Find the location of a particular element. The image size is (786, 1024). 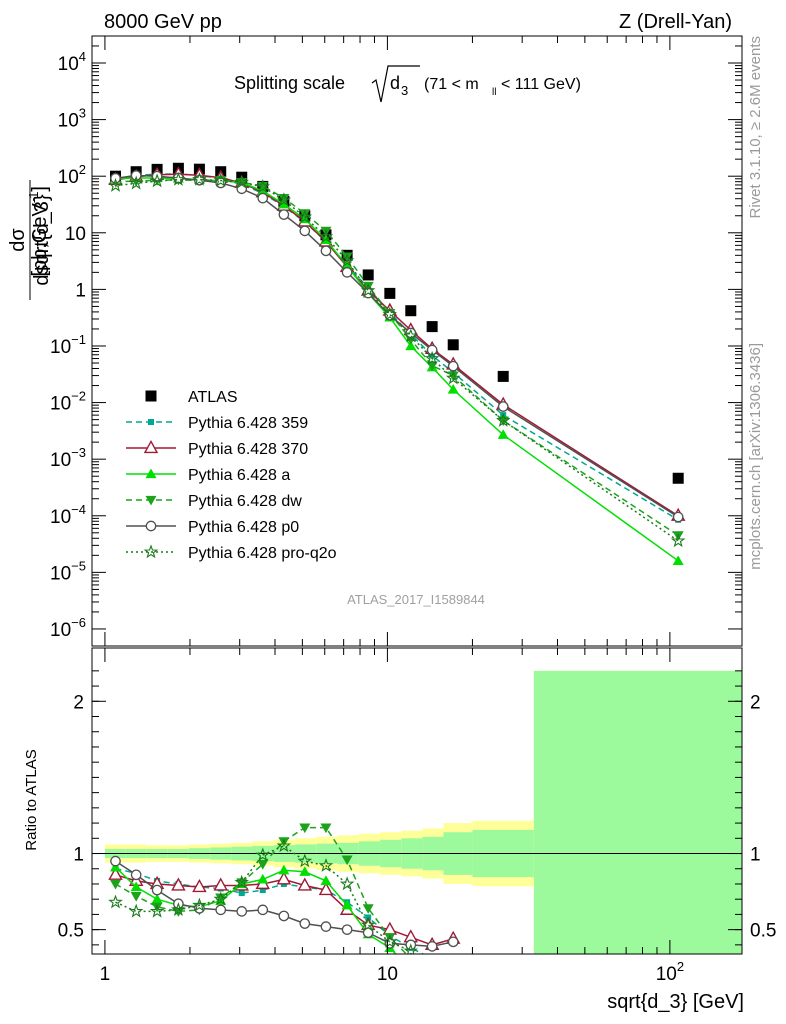

header-left: 8000 GeV pp is located at coordinates (163, 22).